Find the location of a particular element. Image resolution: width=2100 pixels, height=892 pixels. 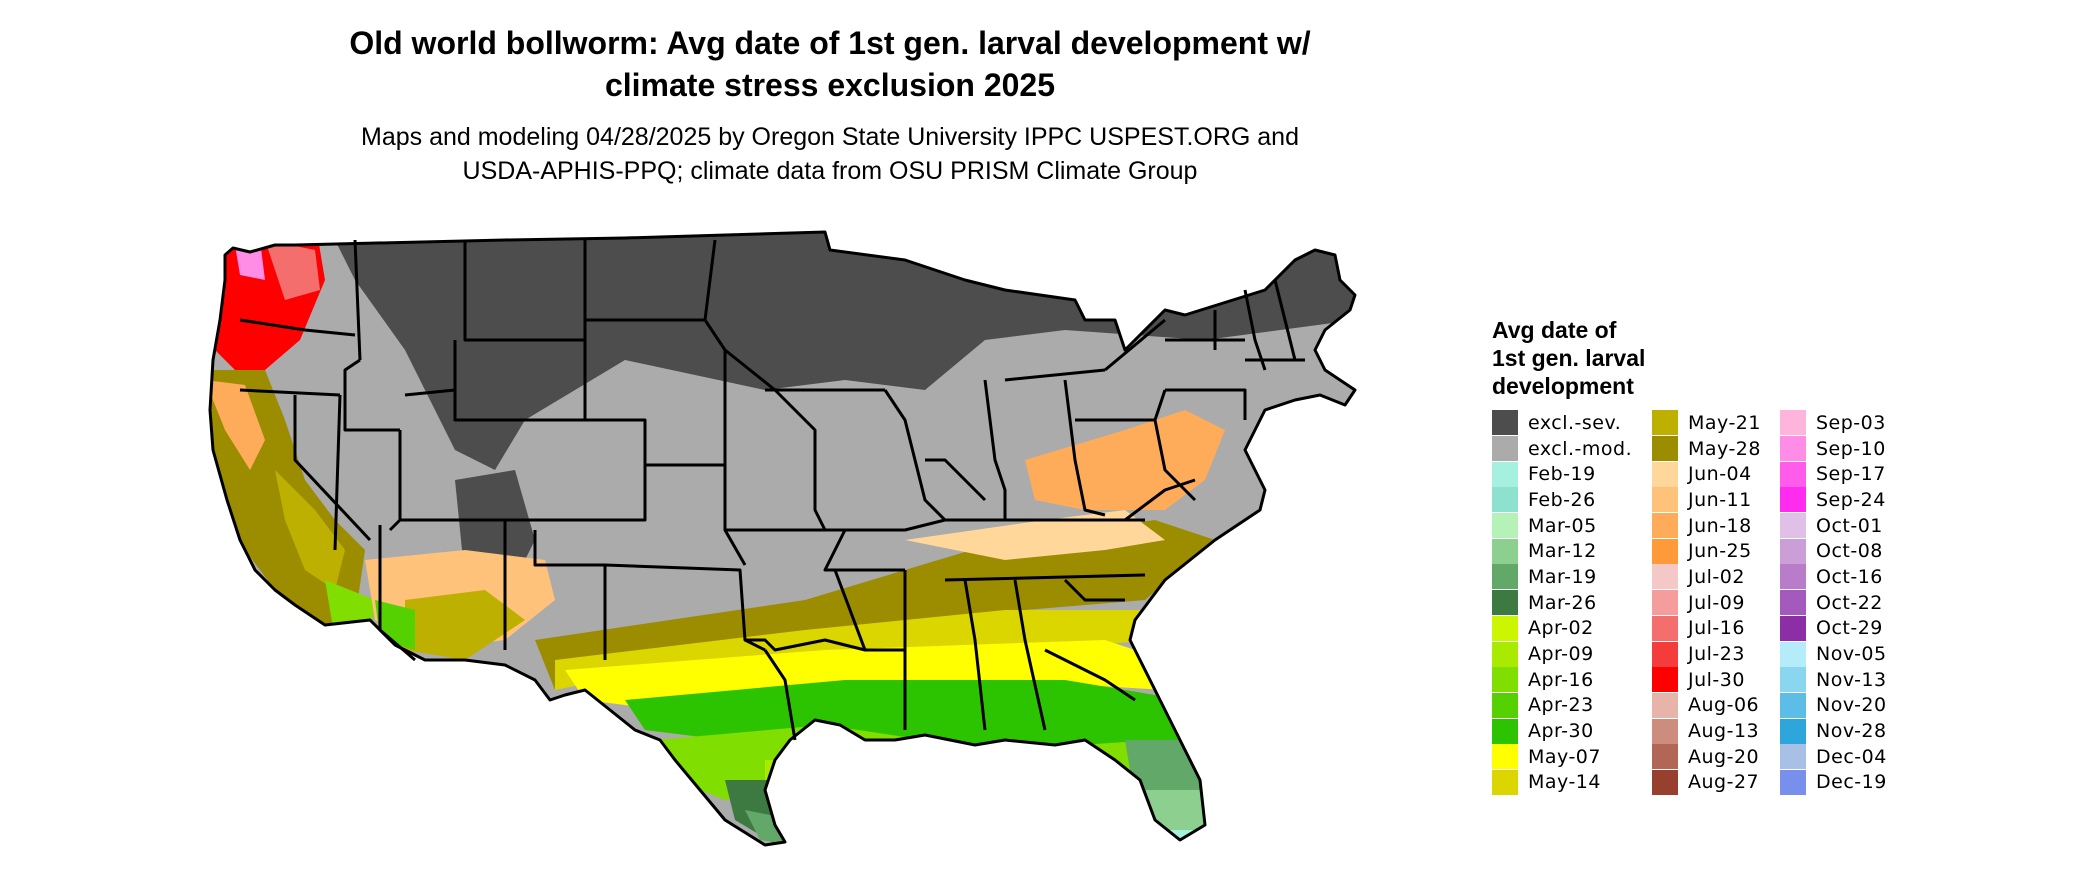

legend-item: Nov-20 is located at coordinates (1833, 705).